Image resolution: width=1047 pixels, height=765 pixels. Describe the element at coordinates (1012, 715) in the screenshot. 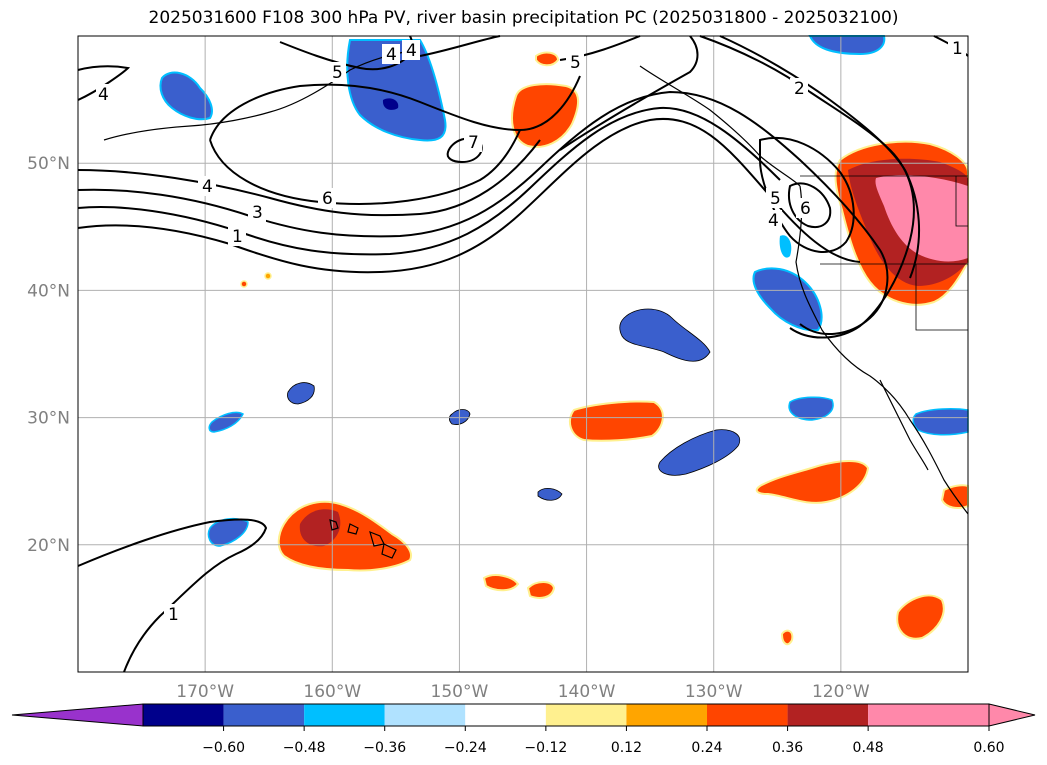

I see `colorbar-extend-max` at that location.